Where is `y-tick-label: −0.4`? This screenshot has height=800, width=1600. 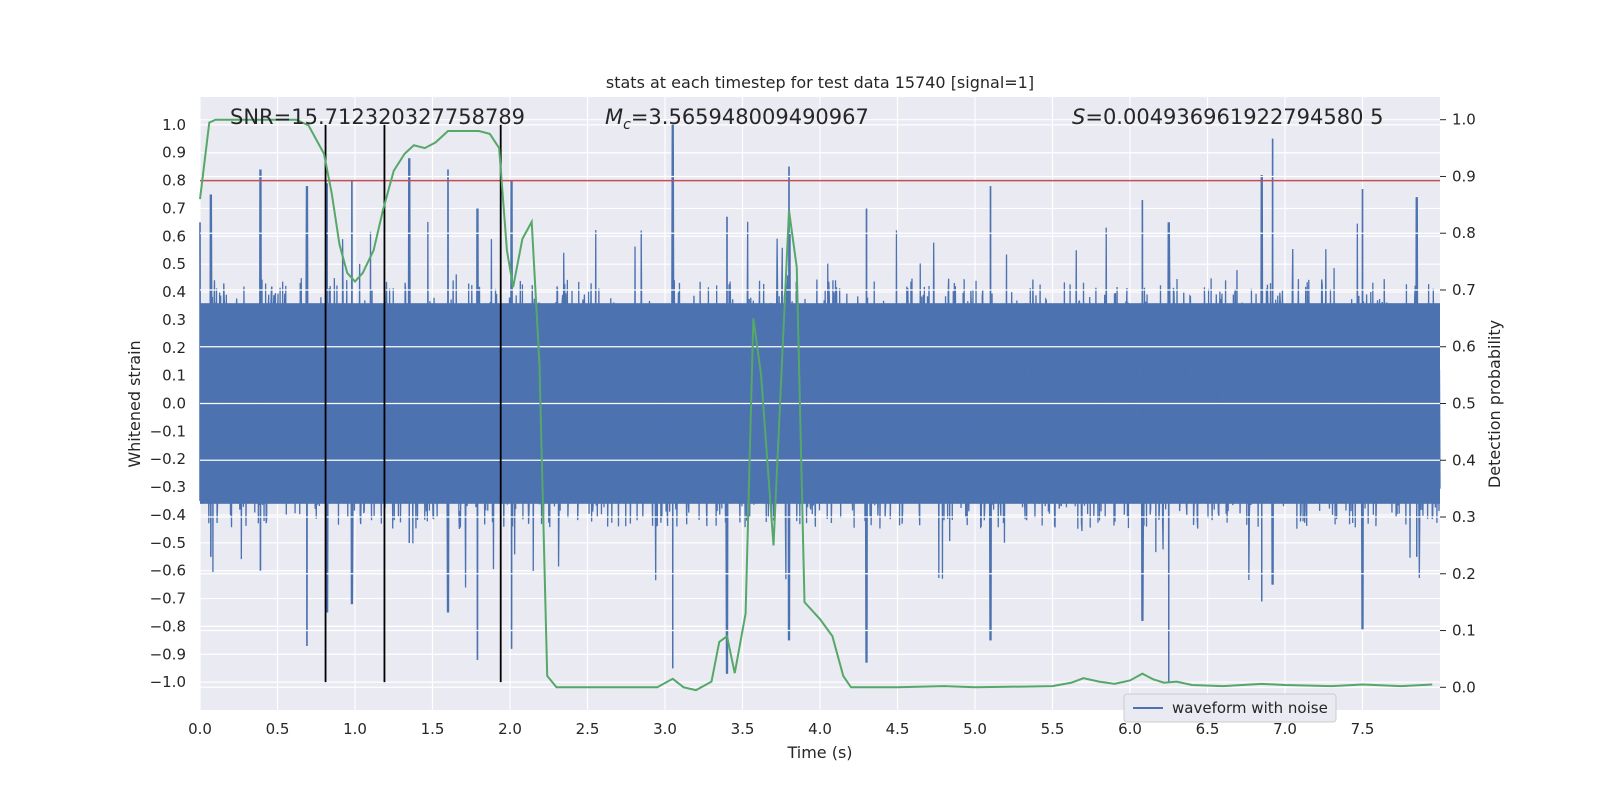 y-tick-label: −0.4 is located at coordinates (168, 515).